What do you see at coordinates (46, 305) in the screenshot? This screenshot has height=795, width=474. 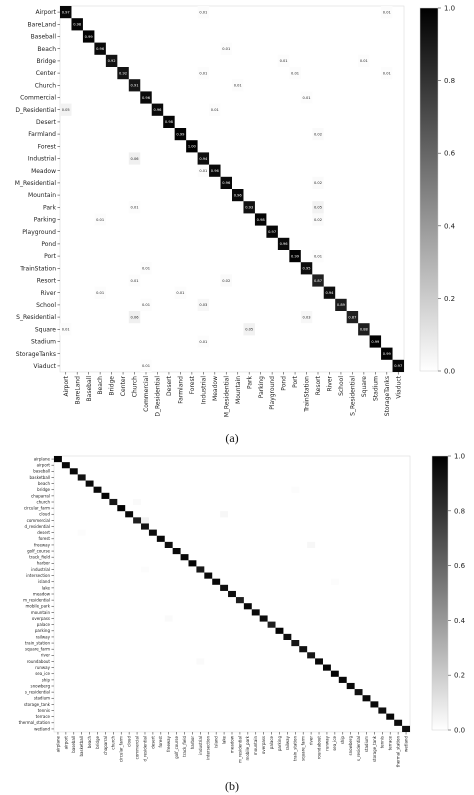 I see `a-row-label: School` at bounding box center [46, 305].